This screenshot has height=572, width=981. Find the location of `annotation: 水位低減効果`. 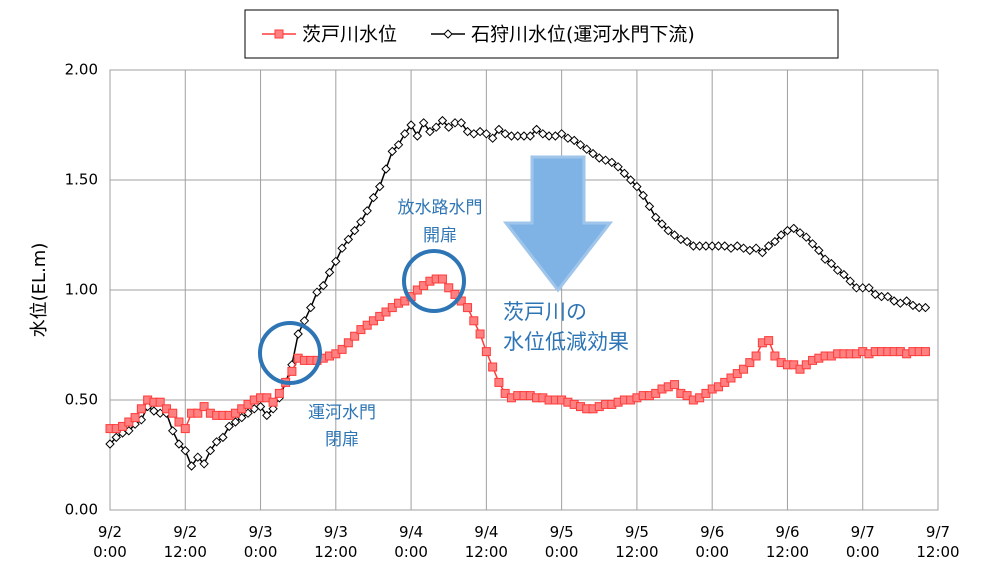

annotation: 水位低減効果 is located at coordinates (566, 342).